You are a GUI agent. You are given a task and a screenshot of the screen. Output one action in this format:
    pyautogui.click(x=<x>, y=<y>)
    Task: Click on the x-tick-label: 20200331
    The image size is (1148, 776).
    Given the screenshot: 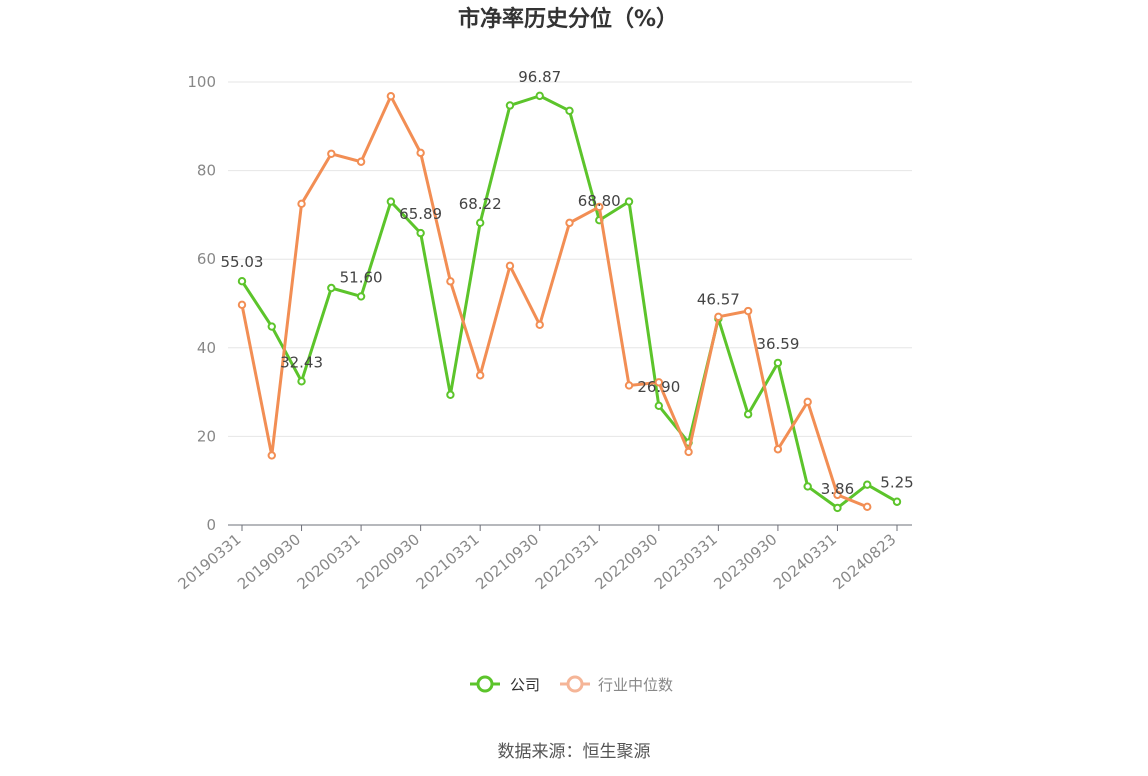 What is the action you would take?
    pyautogui.click(x=329, y=561)
    